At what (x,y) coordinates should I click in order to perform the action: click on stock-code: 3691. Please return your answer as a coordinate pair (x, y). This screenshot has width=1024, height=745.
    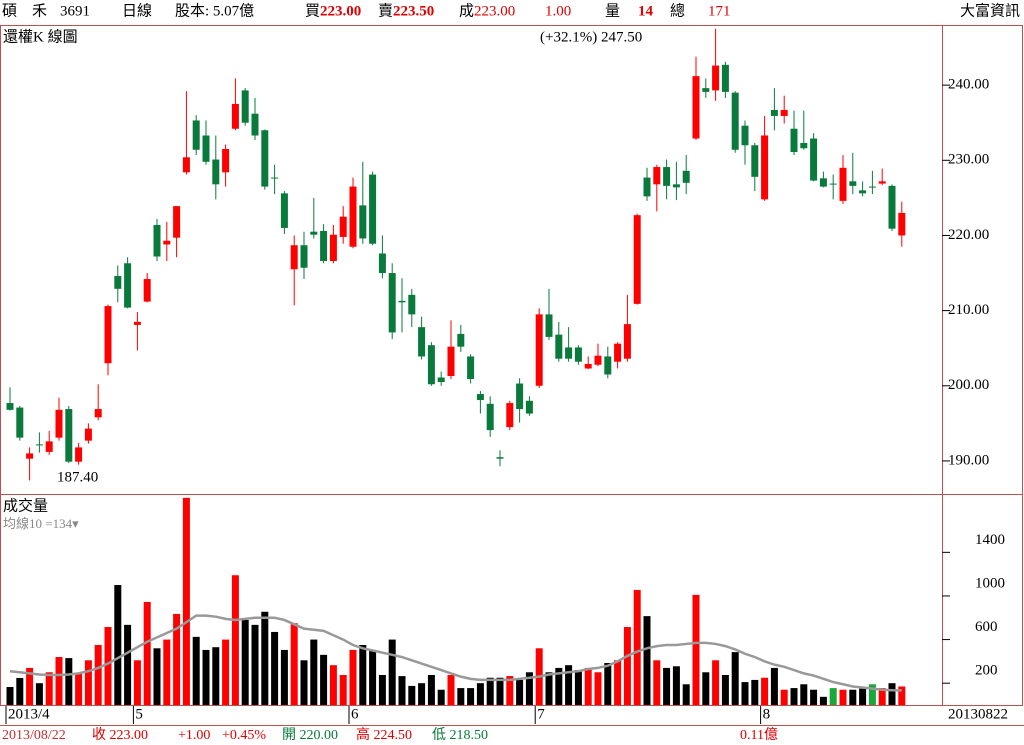
    Looking at the image, I should click on (75, 11).